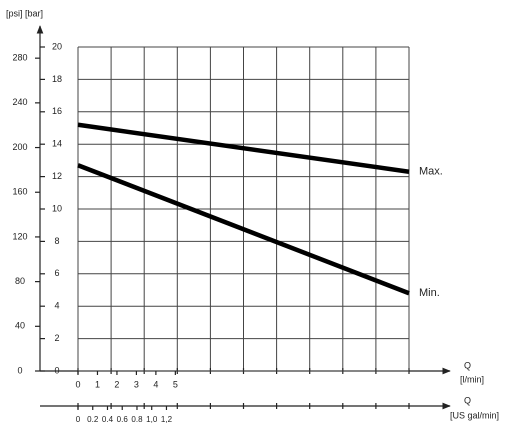  Describe the element at coordinates (57, 176) in the screenshot. I see `y-tick-label: 12` at that location.